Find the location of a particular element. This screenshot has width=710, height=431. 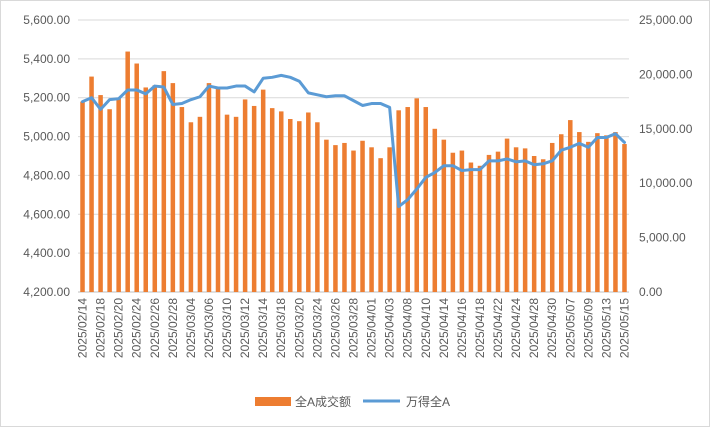

x-tick-label: 2025/04/16 is located at coordinates (462, 328).